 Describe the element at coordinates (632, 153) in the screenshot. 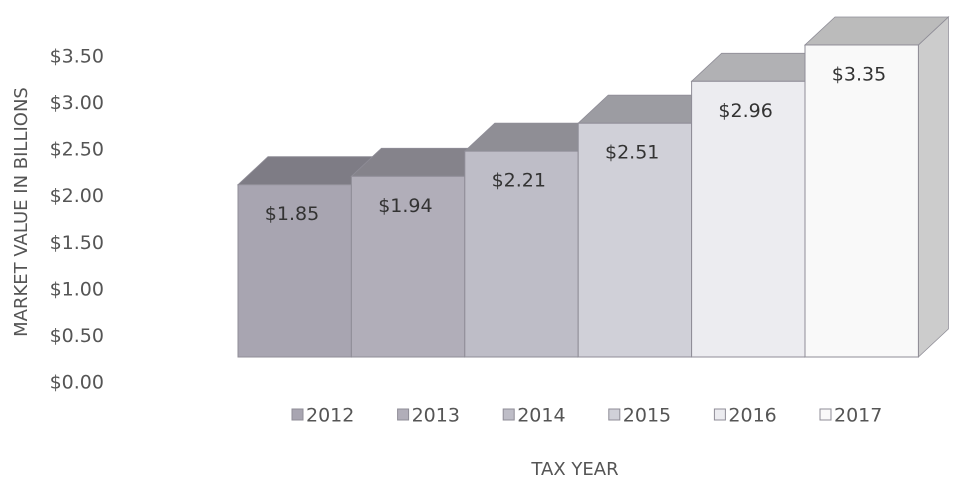

I see `data-label: $2.51` at that location.